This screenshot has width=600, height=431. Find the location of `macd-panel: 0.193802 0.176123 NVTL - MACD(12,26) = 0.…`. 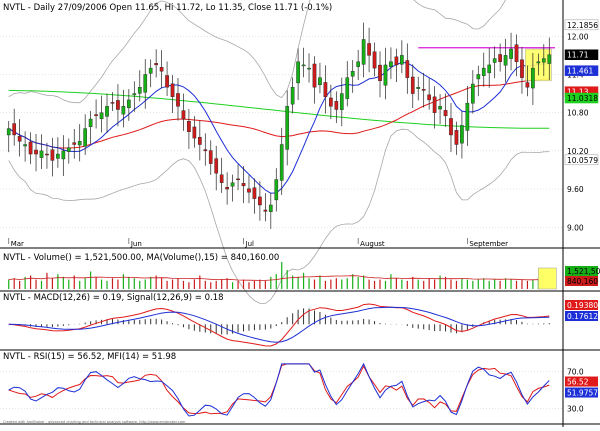

macd-panel: 0.193802 0.176123 NVTL - MACD(12,26) = 0.… is located at coordinates (300, 318).